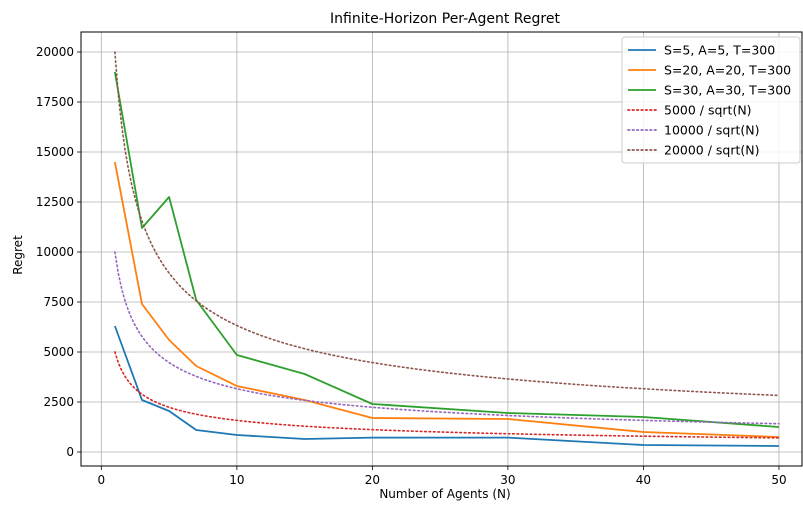  What do you see at coordinates (102, 480) in the screenshot?
I see `x-tick-label: 0` at bounding box center [102, 480].